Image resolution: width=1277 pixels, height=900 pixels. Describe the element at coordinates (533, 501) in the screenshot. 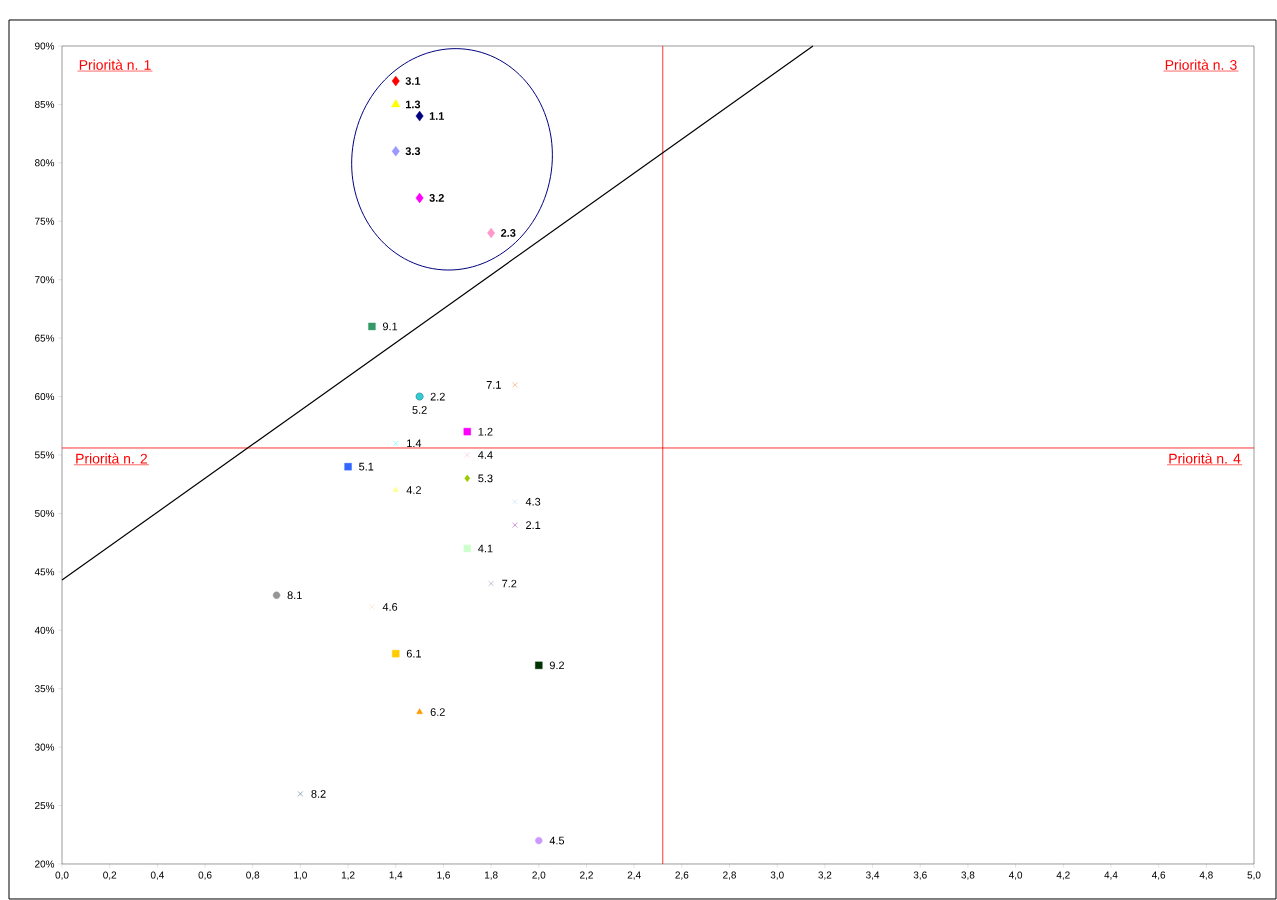

I see `series-label: 4.3` at that location.